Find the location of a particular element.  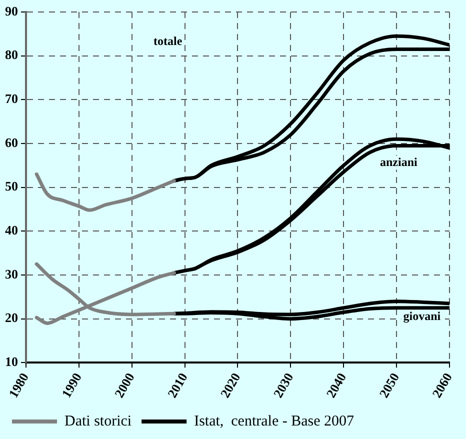

annotation: totale is located at coordinates (168, 41).